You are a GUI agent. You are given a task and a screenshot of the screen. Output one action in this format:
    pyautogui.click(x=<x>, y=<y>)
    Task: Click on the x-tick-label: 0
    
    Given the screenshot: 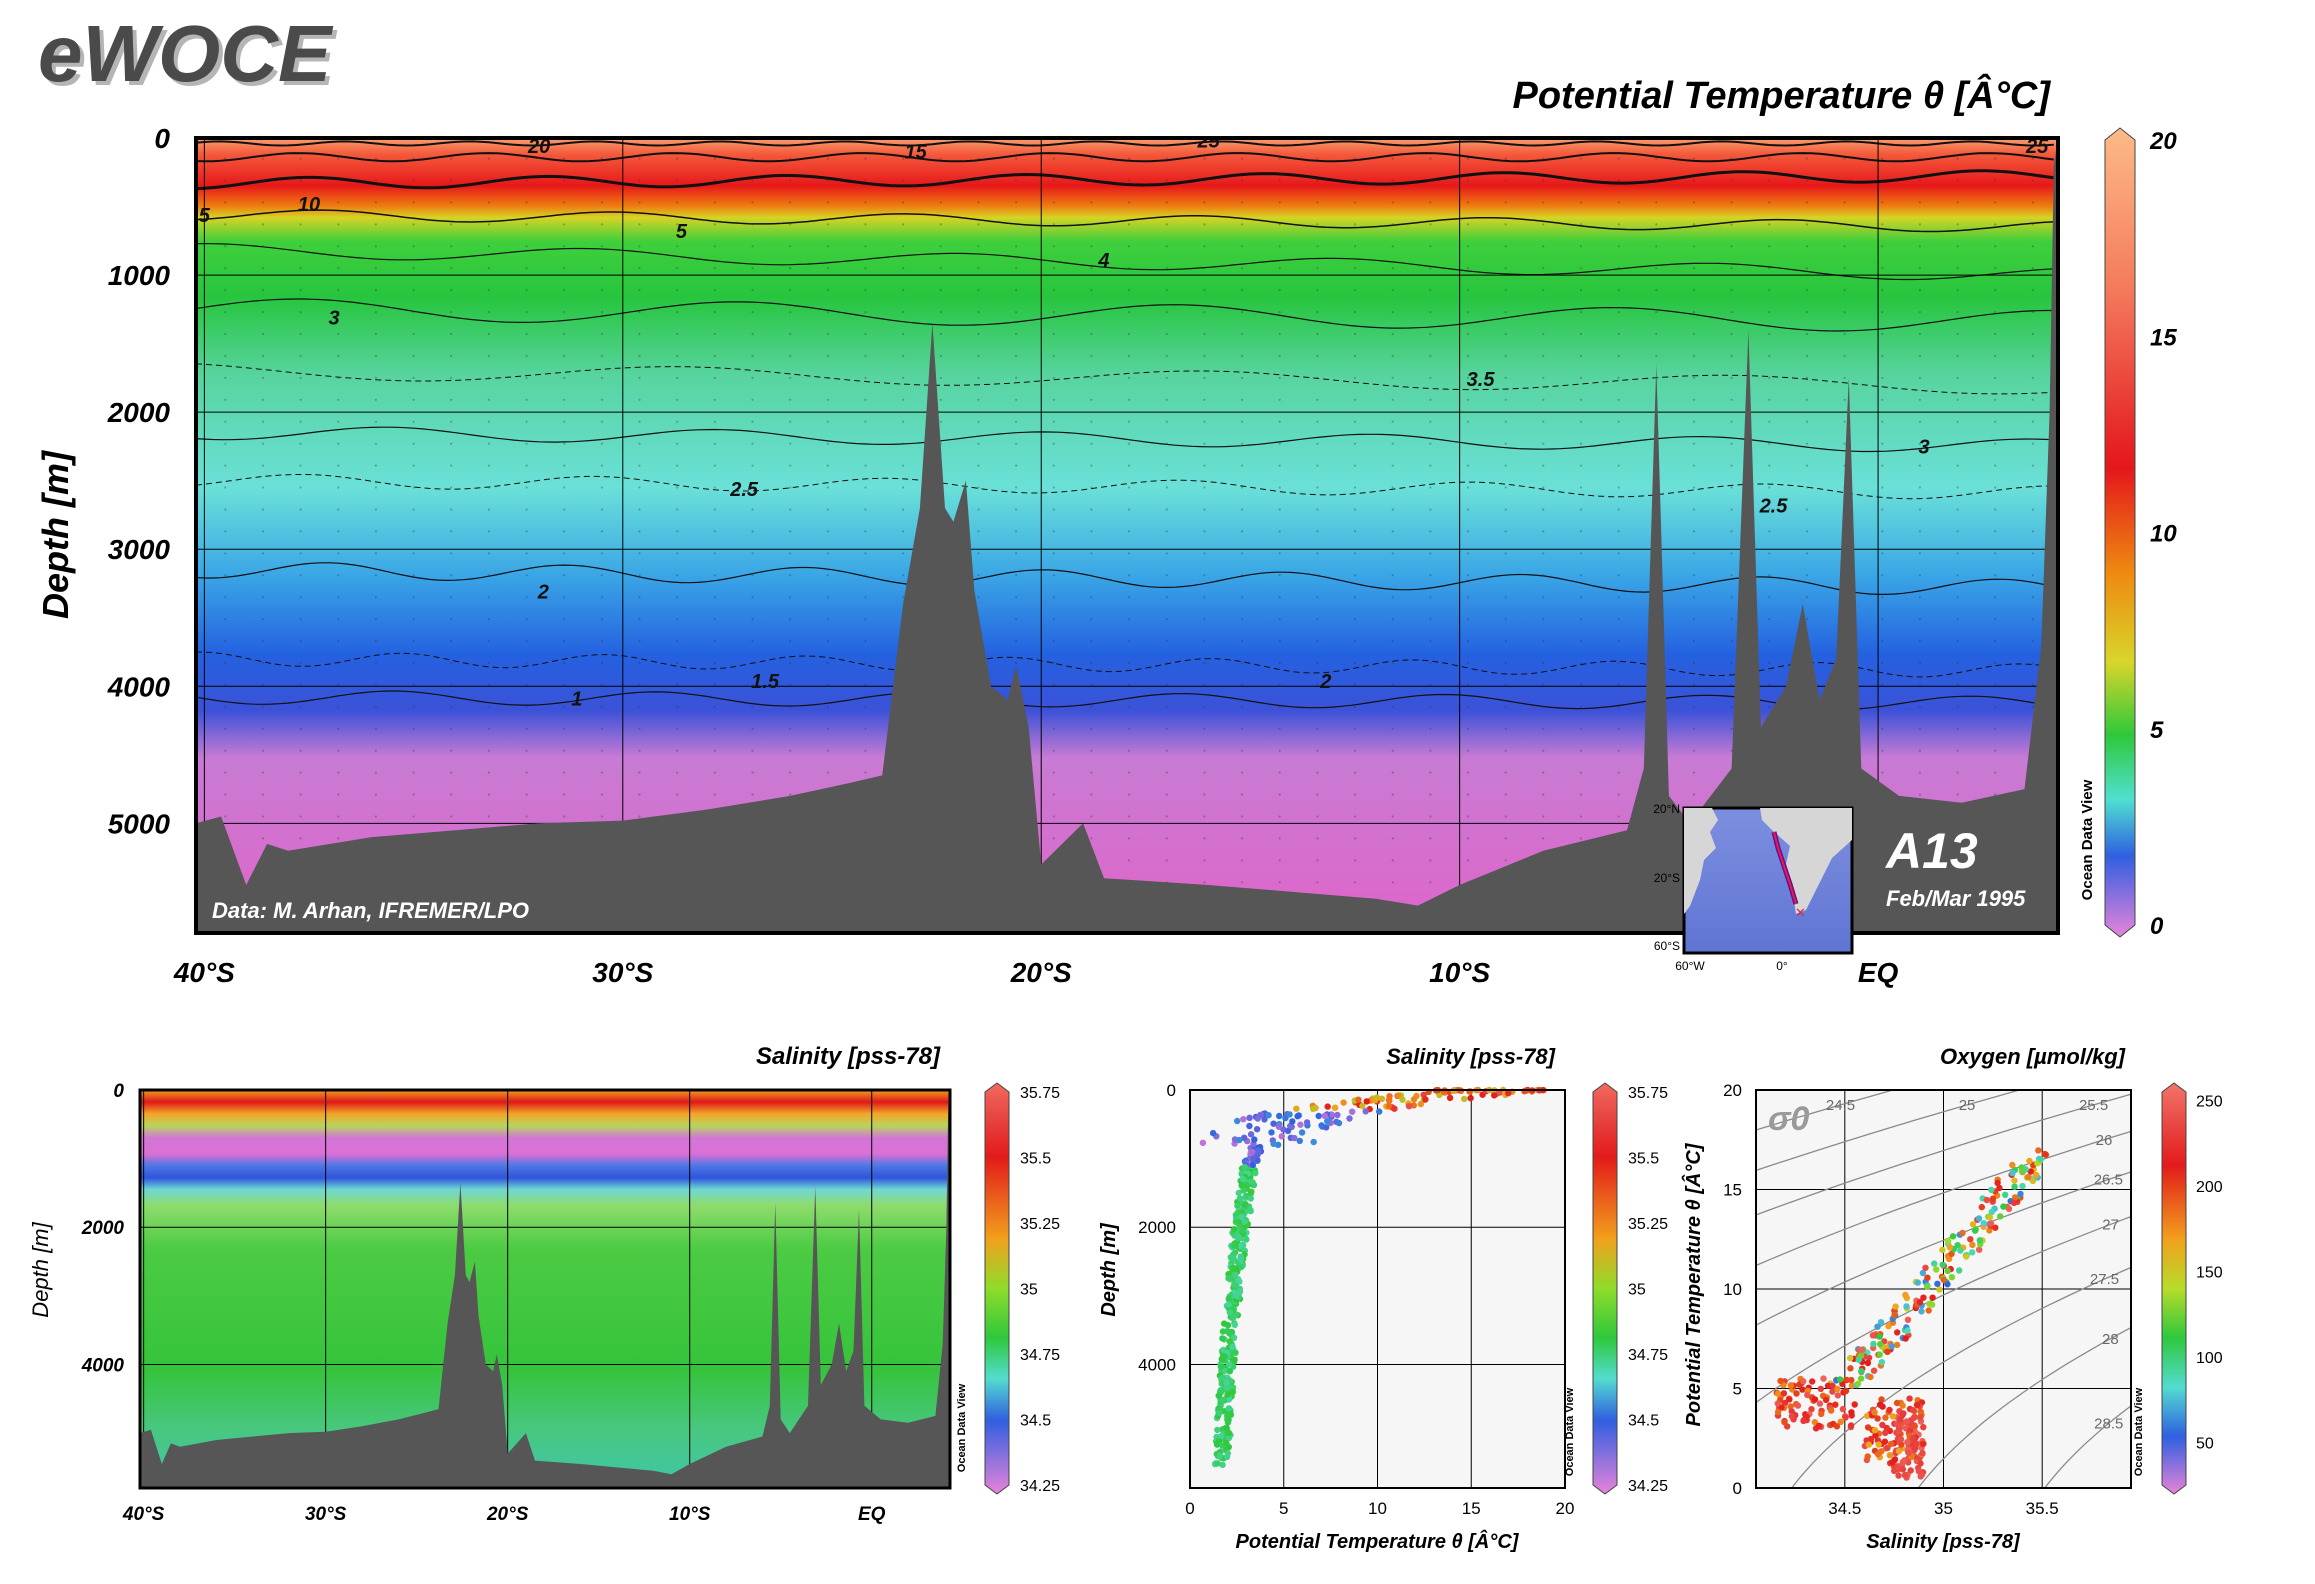 What is the action you would take?
    pyautogui.click(x=1189, y=1508)
    